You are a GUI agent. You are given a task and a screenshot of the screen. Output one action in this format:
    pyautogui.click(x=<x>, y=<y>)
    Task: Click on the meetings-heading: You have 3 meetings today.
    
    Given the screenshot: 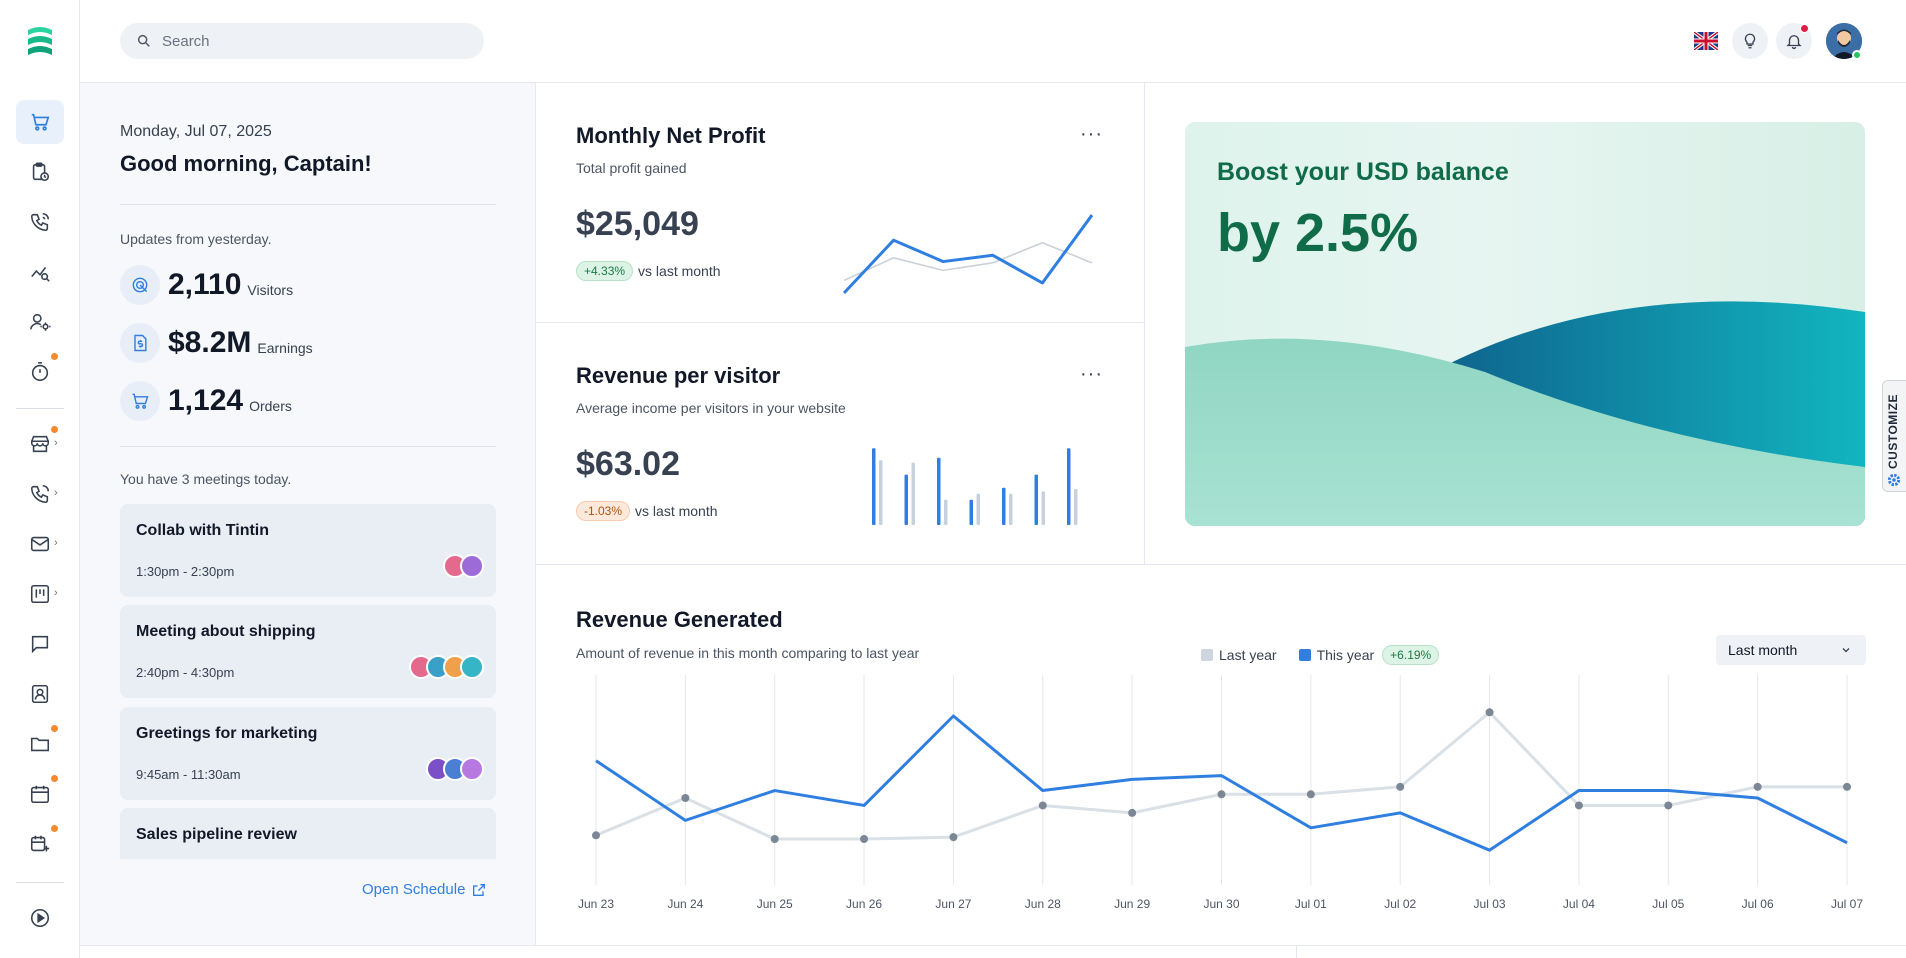 What is the action you would take?
    pyautogui.click(x=206, y=479)
    